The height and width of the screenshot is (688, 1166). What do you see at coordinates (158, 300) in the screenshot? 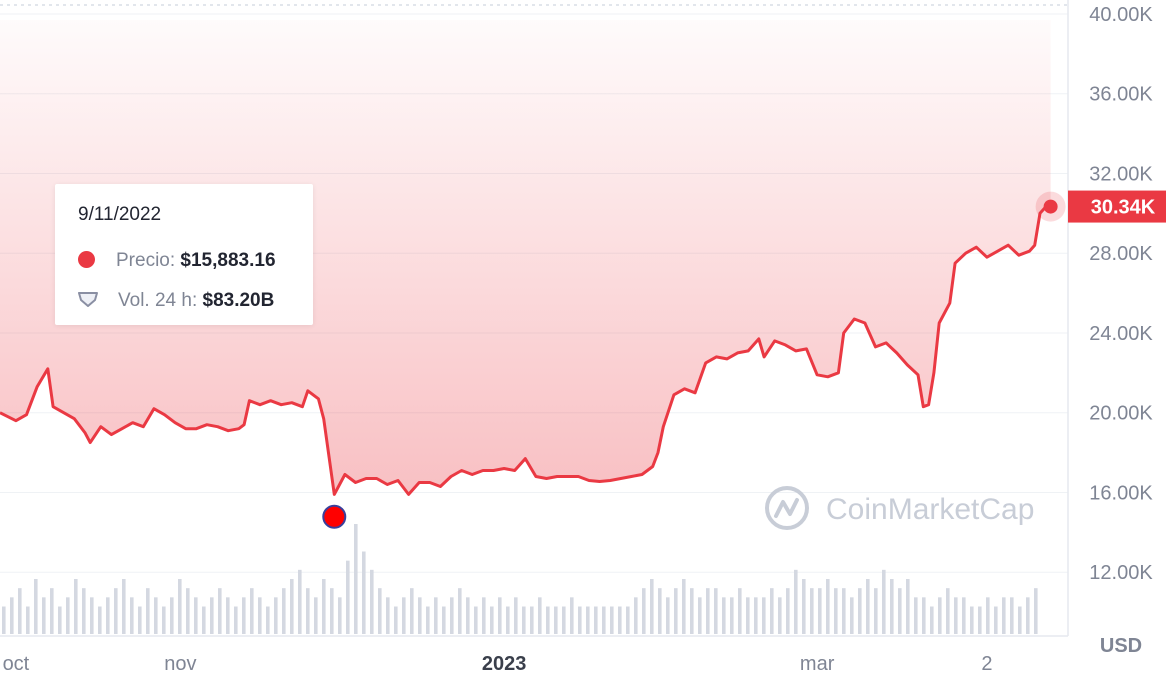
I see `tooltip-volume-label: Vol. 24 h:` at bounding box center [158, 300].